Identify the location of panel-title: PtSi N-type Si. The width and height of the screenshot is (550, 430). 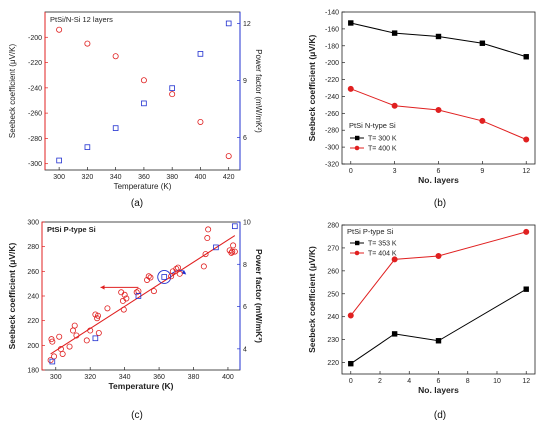
(372, 125).